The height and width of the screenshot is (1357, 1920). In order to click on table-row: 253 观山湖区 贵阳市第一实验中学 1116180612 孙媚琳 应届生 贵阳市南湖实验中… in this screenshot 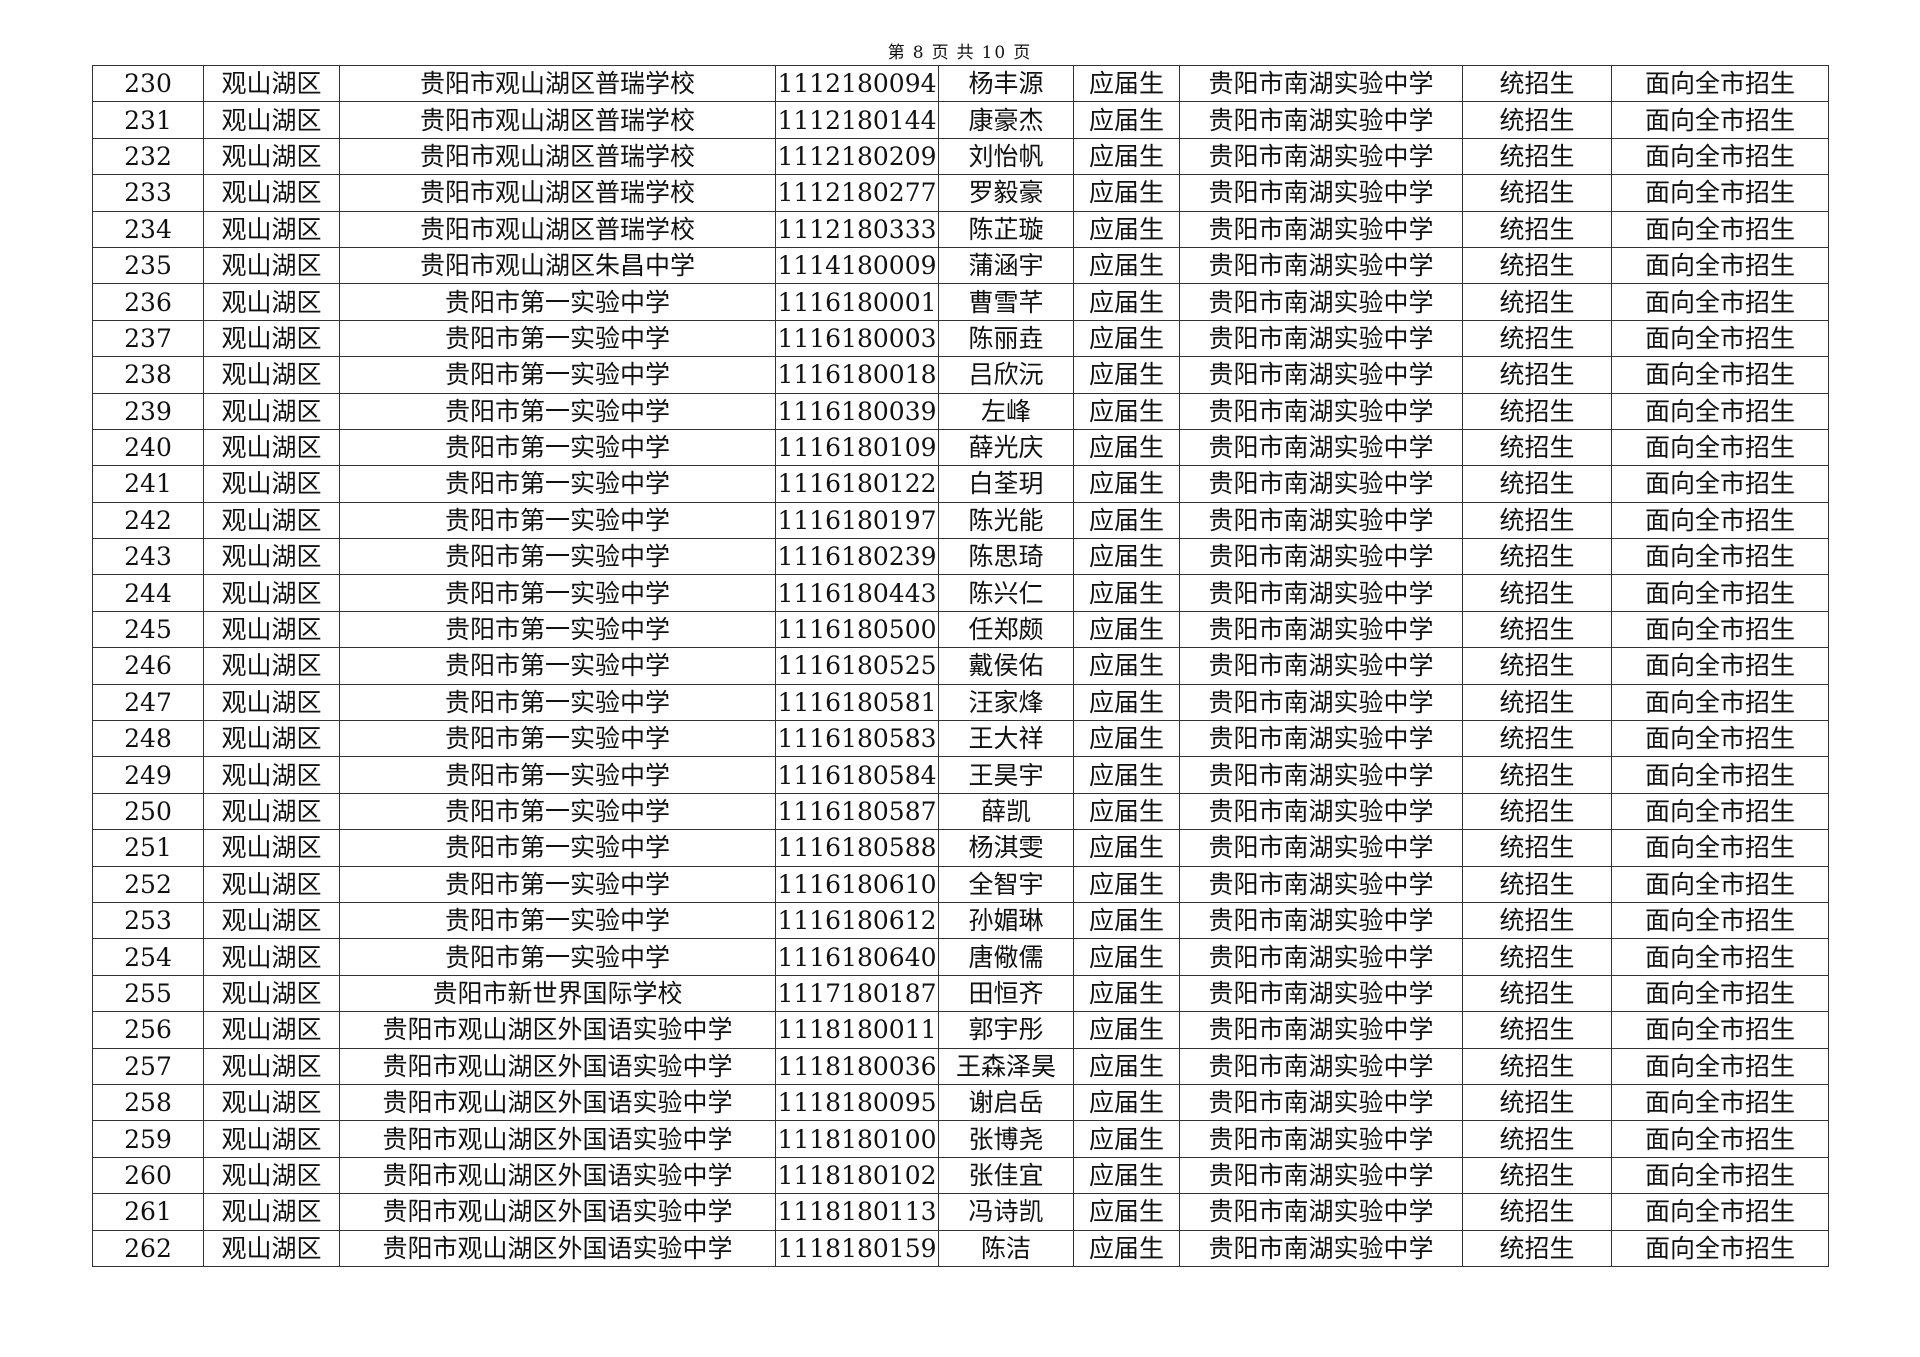, I will do `click(960, 920)`.